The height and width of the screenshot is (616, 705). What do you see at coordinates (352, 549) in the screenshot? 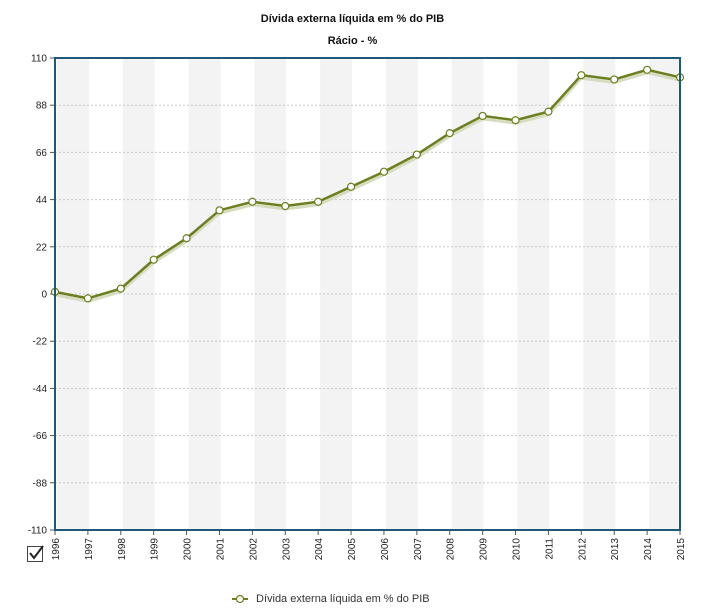
I see `x-tick-label: 2005` at bounding box center [352, 549].